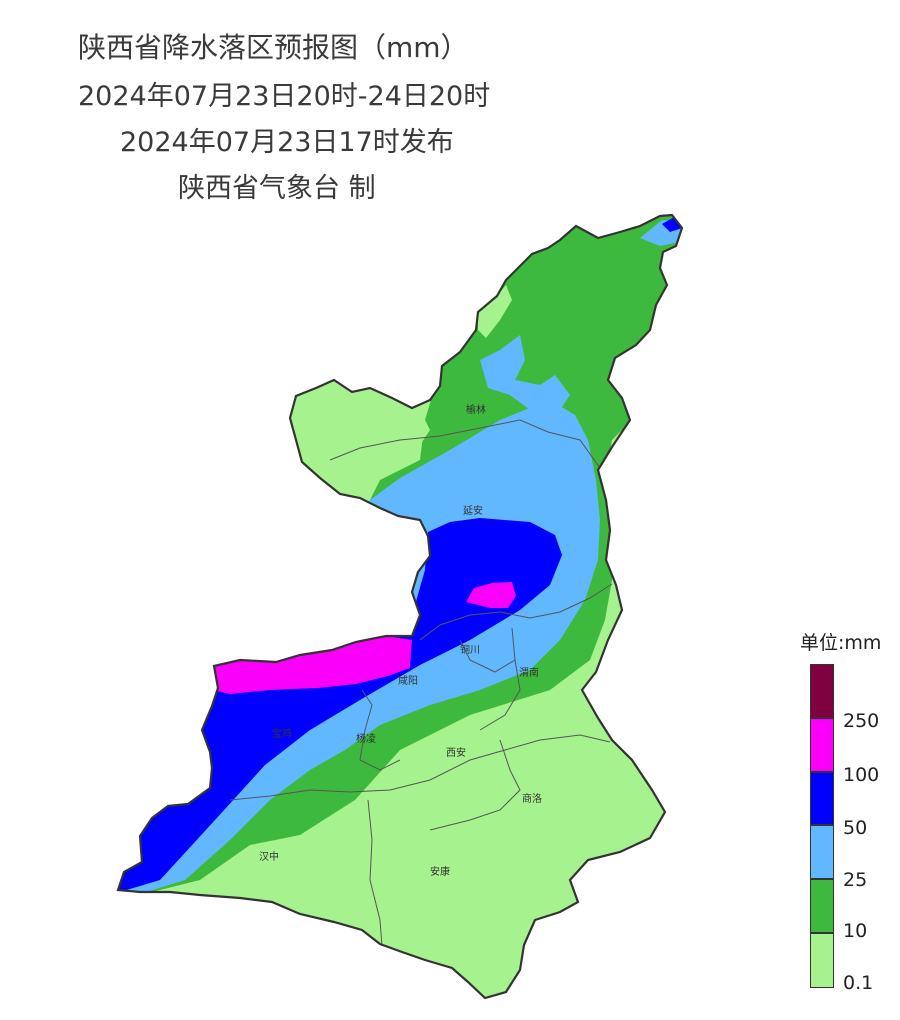  I want to click on city-label-shangluo: 商洛, so click(532, 798).